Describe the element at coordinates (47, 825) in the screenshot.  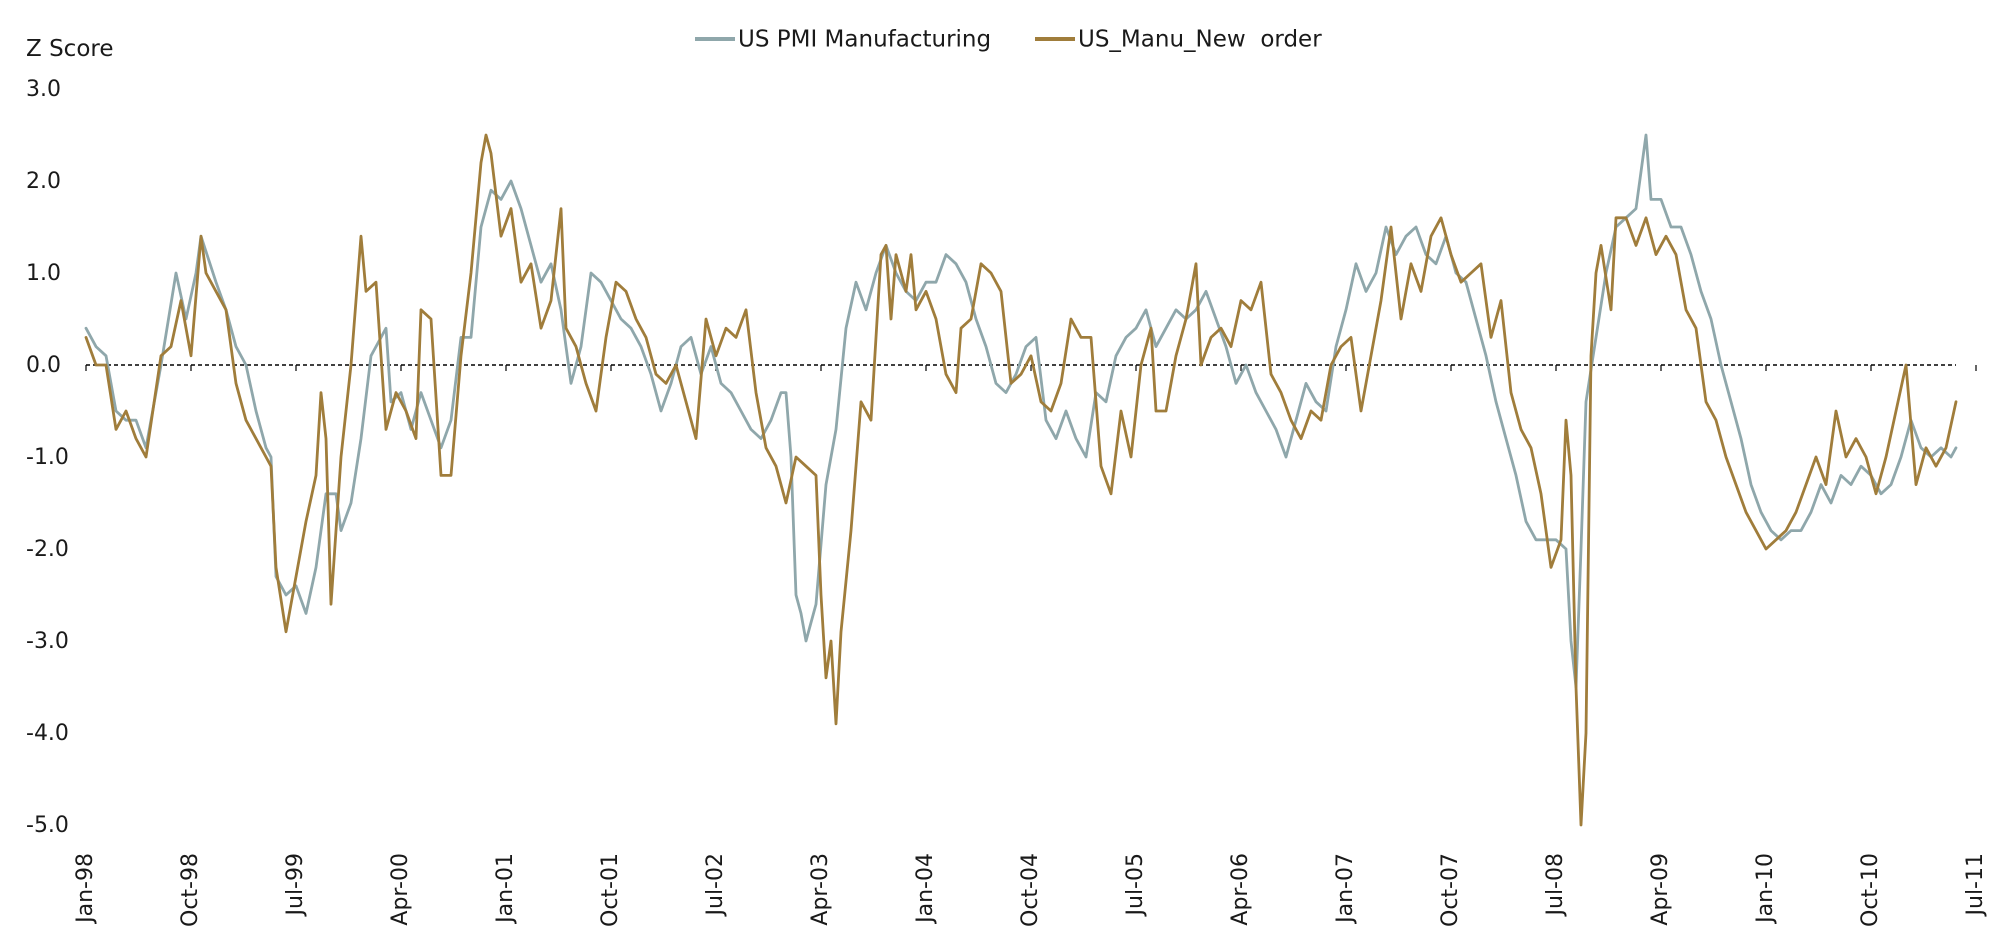
I see `y-tick-label: -5.0` at that location.